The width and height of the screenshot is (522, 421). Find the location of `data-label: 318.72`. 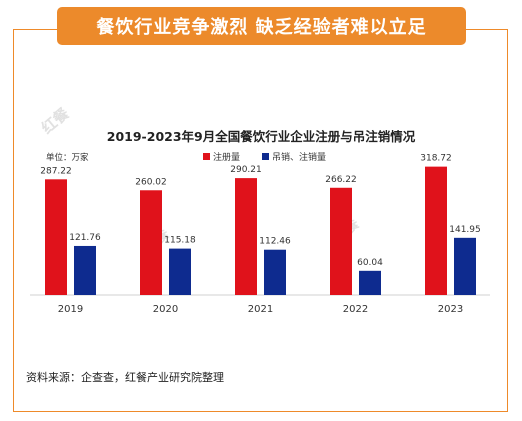

data-label: 318.72 is located at coordinates (436, 159).